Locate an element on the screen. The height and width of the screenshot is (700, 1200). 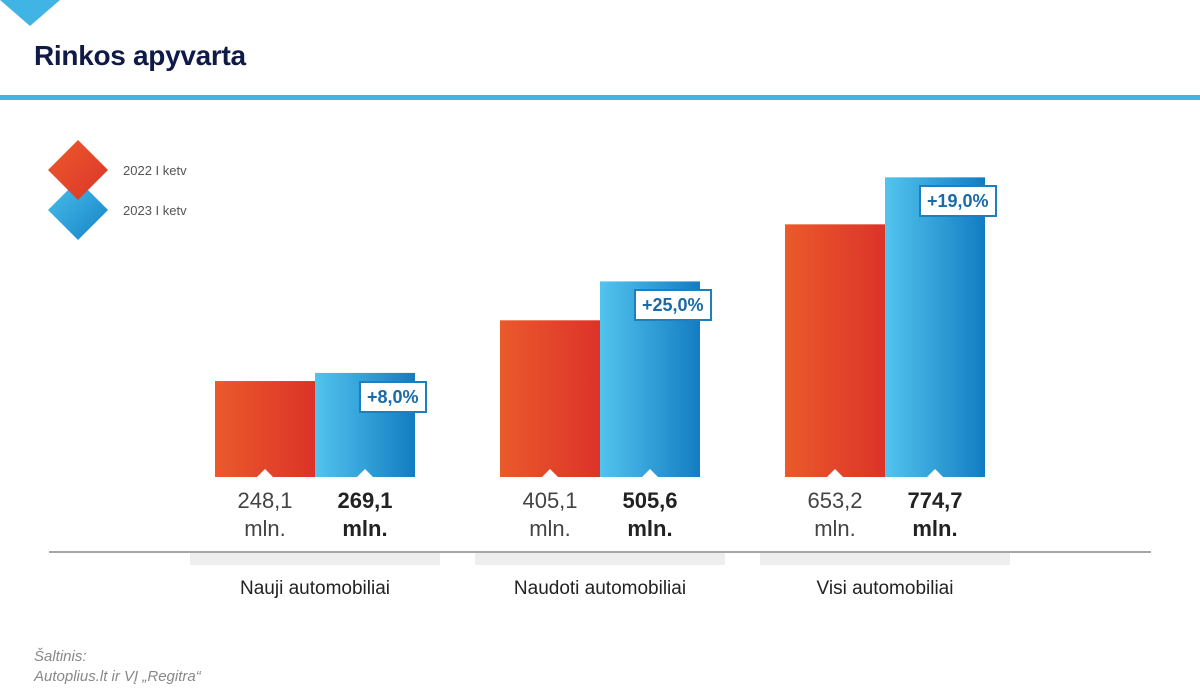
legend-swatch-2022 is located at coordinates (78, 170).